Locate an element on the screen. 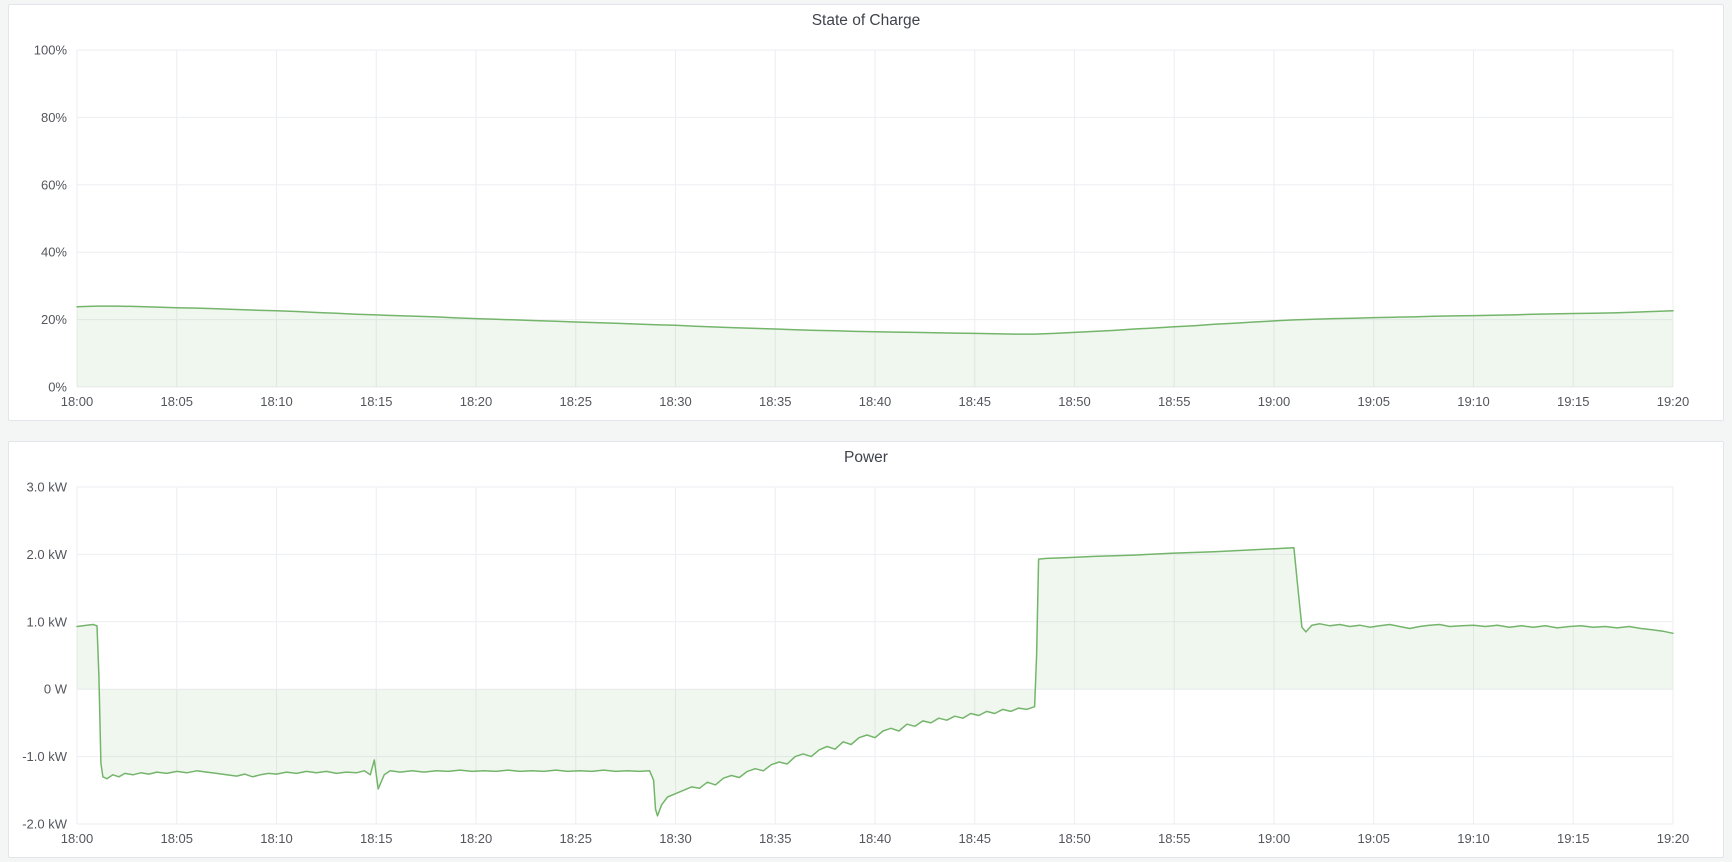  y-axis-tick-label: 2.0 kW is located at coordinates (47, 554).